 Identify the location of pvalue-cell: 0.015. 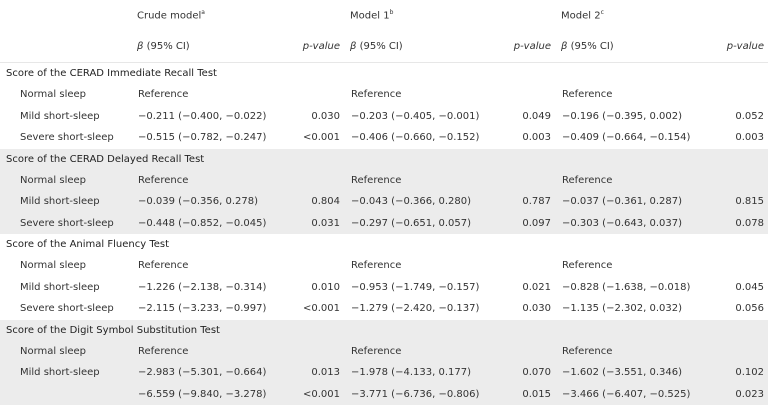
(530, 394).